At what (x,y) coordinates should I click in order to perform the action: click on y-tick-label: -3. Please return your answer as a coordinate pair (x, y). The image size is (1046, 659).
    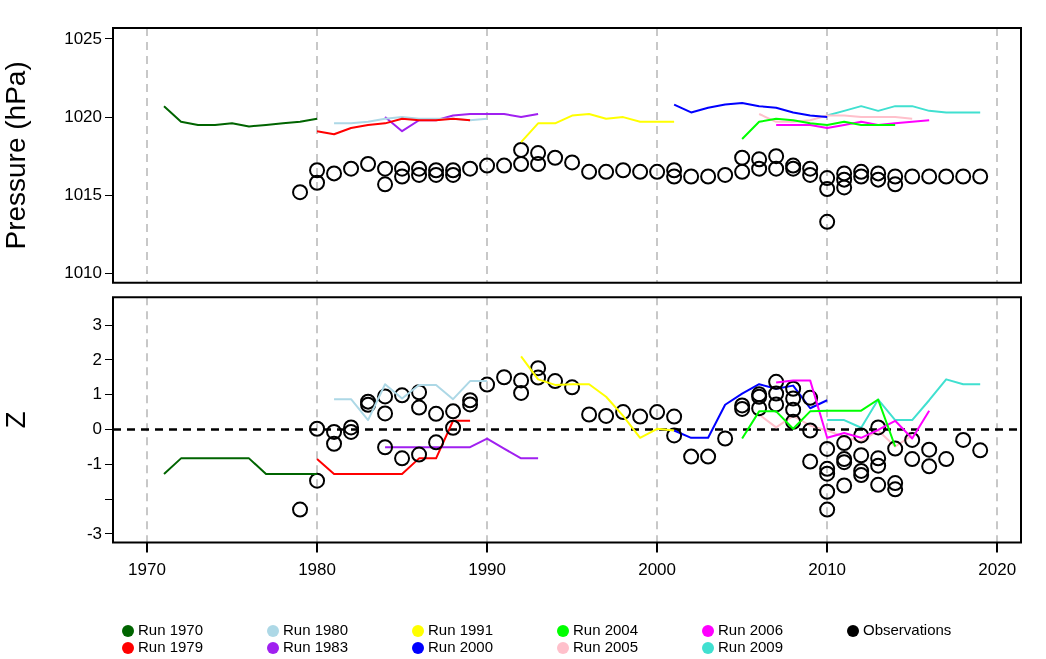
    Looking at the image, I should click on (94, 533).